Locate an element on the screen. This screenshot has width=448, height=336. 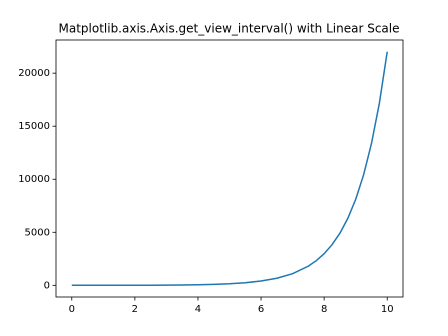
y-tick-label: 15000 is located at coordinates (34, 126).